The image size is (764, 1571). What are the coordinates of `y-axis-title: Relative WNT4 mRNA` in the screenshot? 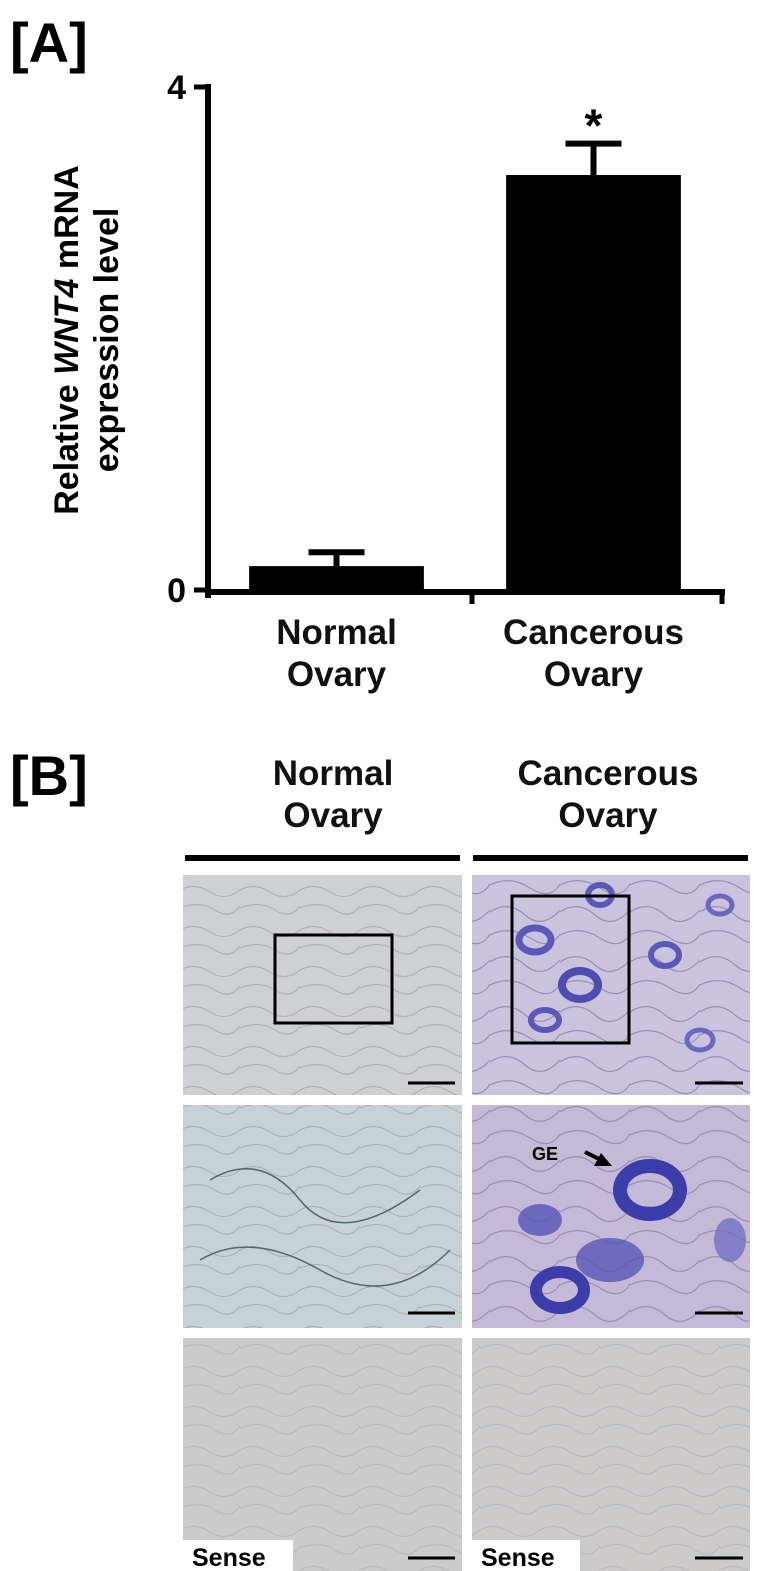 It's located at (67, 340).